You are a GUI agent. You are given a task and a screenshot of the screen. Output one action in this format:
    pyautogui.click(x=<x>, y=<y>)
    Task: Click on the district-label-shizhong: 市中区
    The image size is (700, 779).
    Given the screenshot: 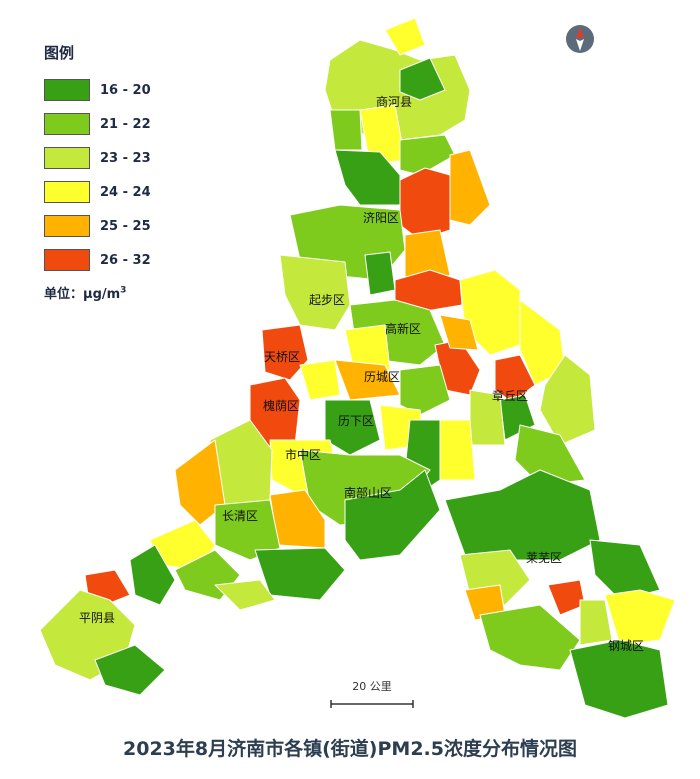 What is the action you would take?
    pyautogui.click(x=303, y=454)
    